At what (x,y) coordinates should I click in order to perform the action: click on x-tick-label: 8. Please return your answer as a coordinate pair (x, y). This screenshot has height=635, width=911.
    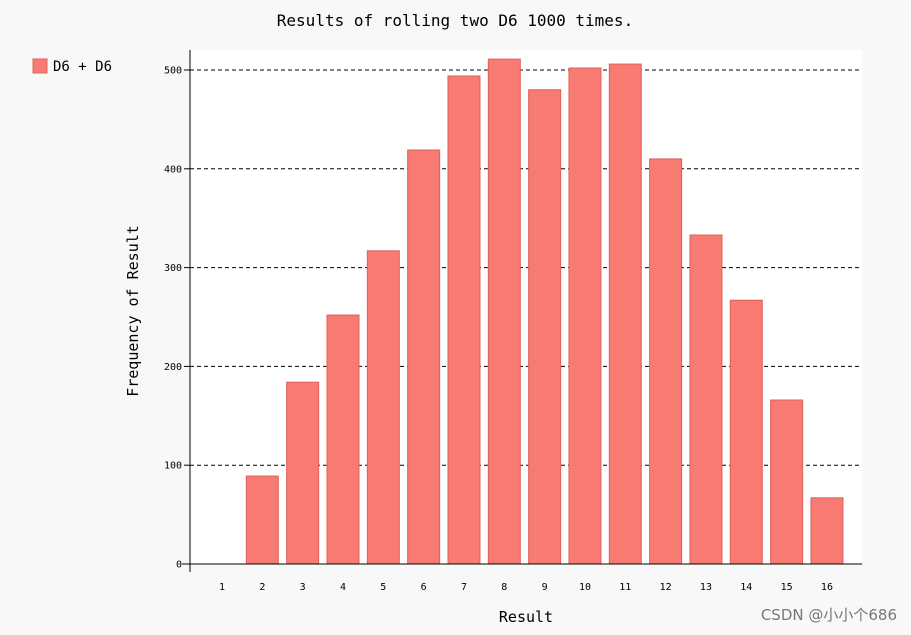
    Looking at the image, I should click on (504, 587).